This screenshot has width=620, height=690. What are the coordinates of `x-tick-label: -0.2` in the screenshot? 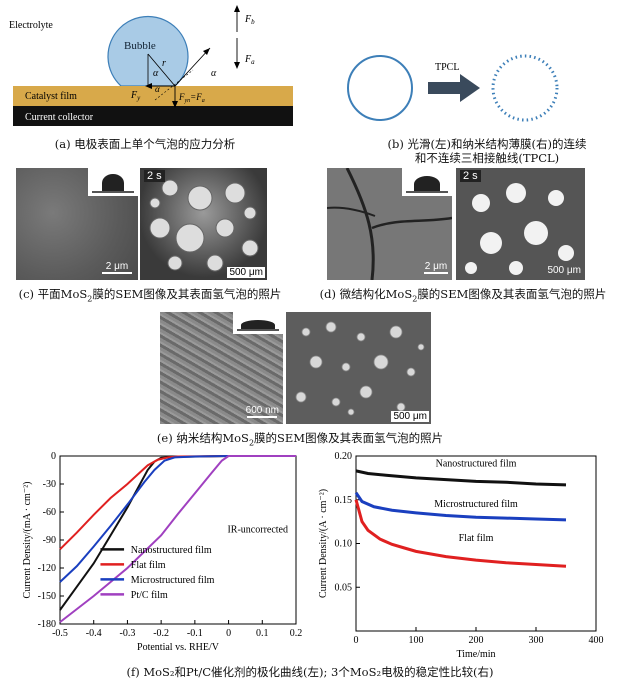 It's located at (161, 633).